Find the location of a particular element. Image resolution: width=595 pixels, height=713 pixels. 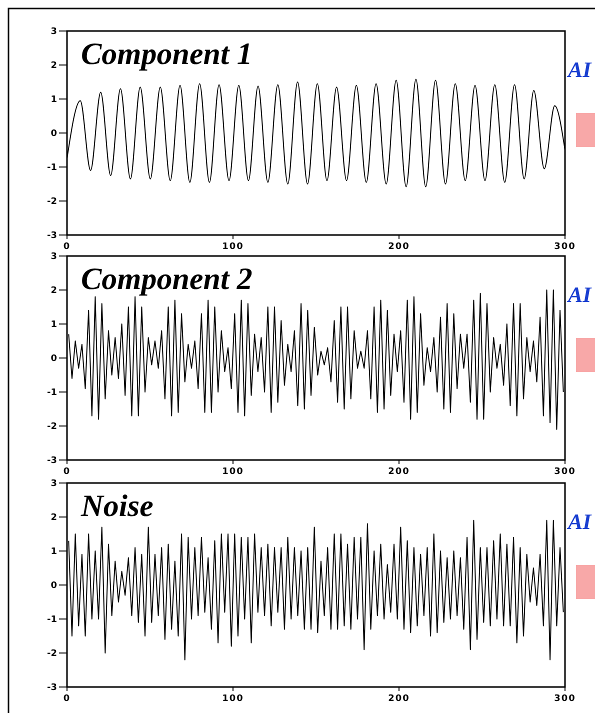

chart-title: Component 2 is located at coordinates (166, 278).